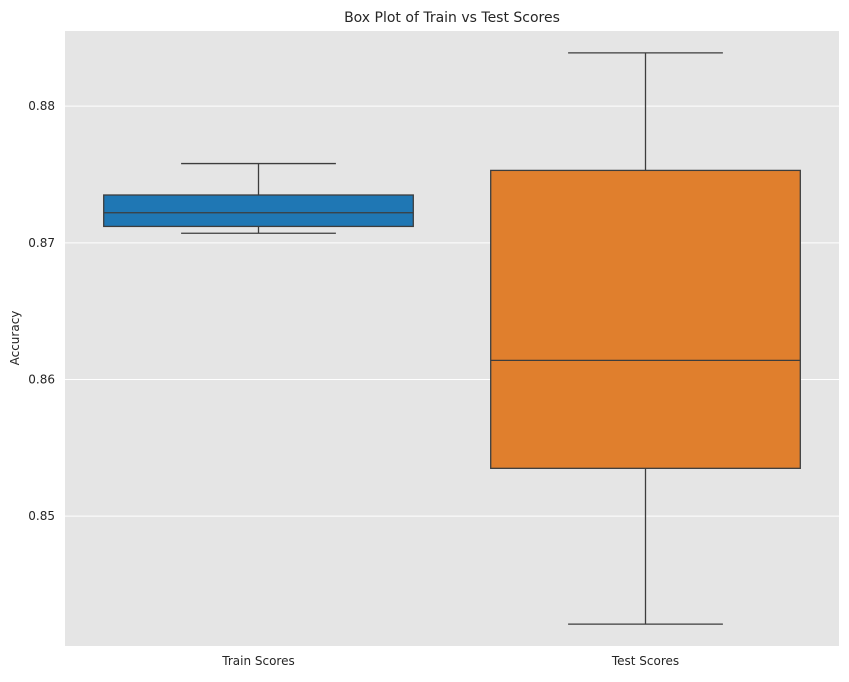 This screenshot has height=682, width=849. What do you see at coordinates (41, 380) in the screenshot?
I see `y-tick-label: 0.86` at bounding box center [41, 380].